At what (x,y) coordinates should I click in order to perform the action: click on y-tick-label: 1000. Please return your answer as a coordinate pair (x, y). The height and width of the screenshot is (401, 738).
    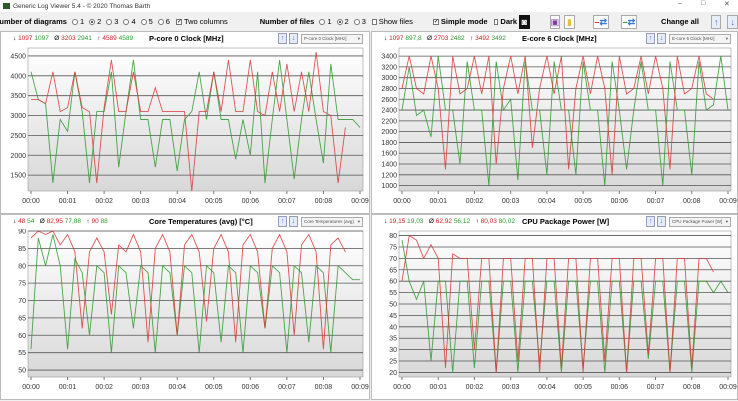
    Looking at the image, I should click on (389, 186).